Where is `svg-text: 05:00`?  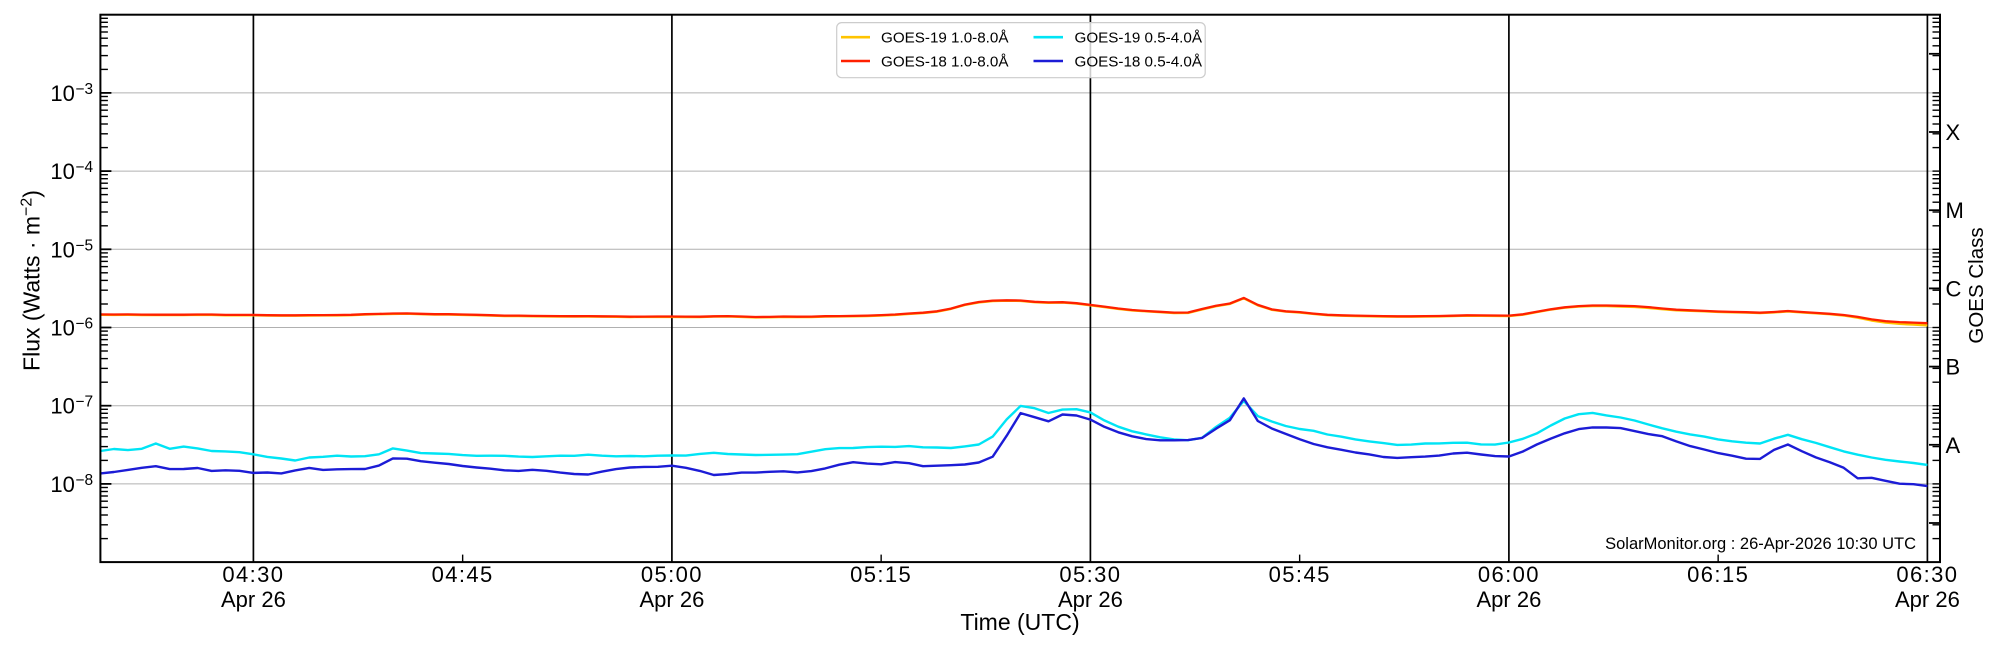 svg-text: 05:00 is located at coordinates (672, 574).